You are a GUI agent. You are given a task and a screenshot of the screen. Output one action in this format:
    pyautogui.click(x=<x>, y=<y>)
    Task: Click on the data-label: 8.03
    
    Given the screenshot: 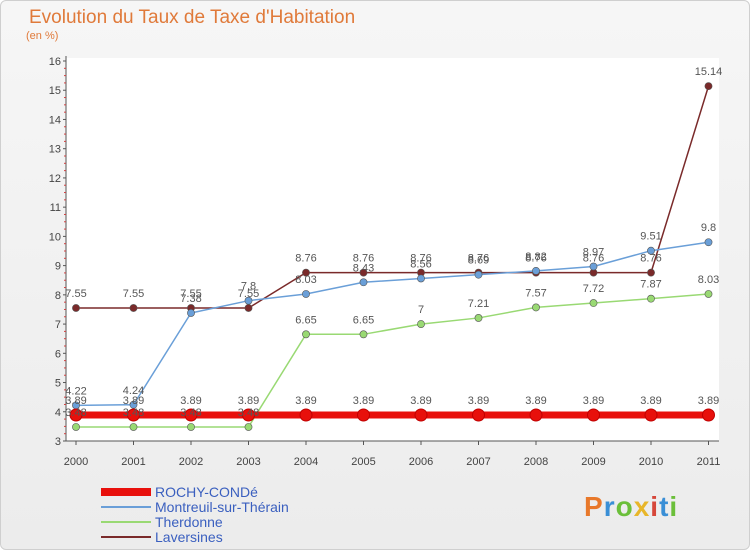 What is the action you would take?
    pyautogui.click(x=305, y=280)
    